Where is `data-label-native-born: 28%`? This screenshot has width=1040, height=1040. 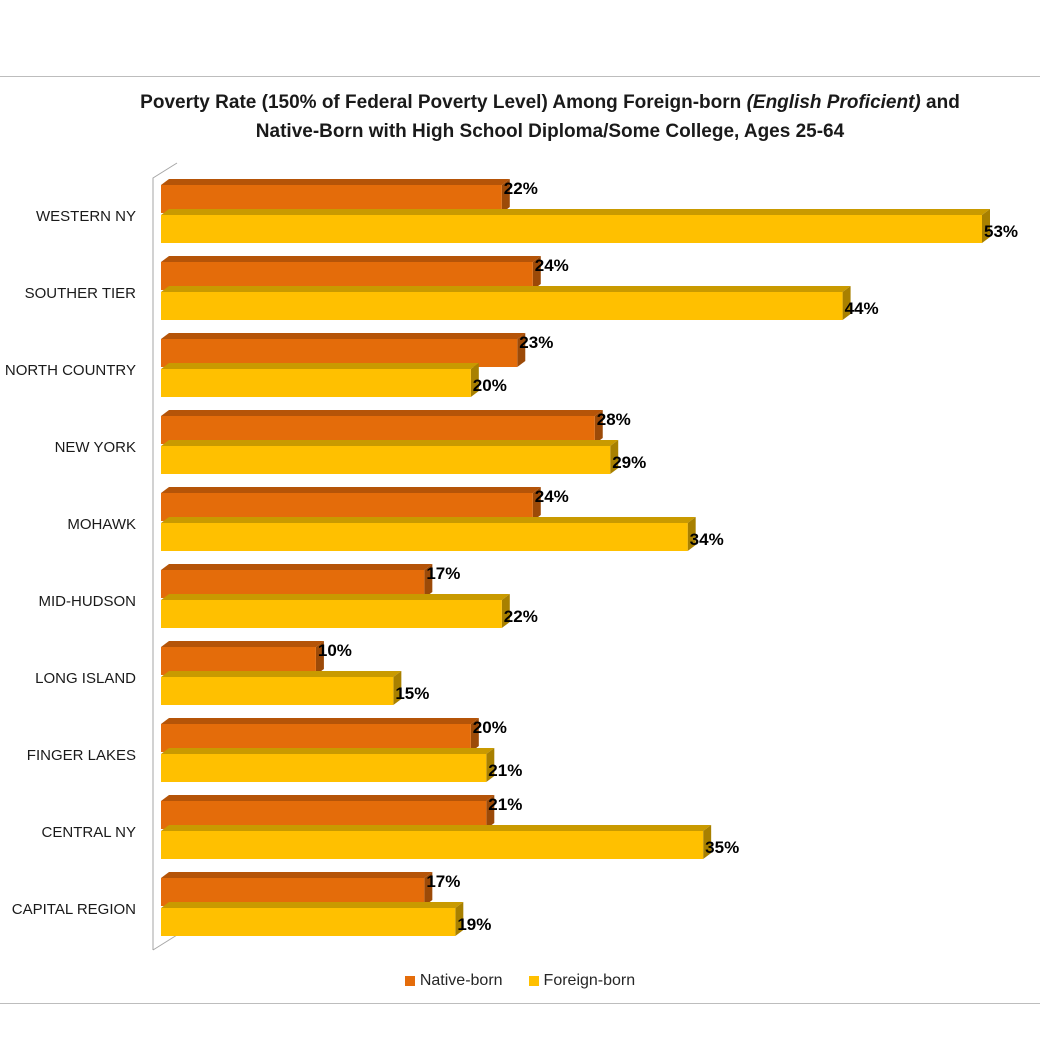 data-label-native-born: 28% is located at coordinates (614, 419).